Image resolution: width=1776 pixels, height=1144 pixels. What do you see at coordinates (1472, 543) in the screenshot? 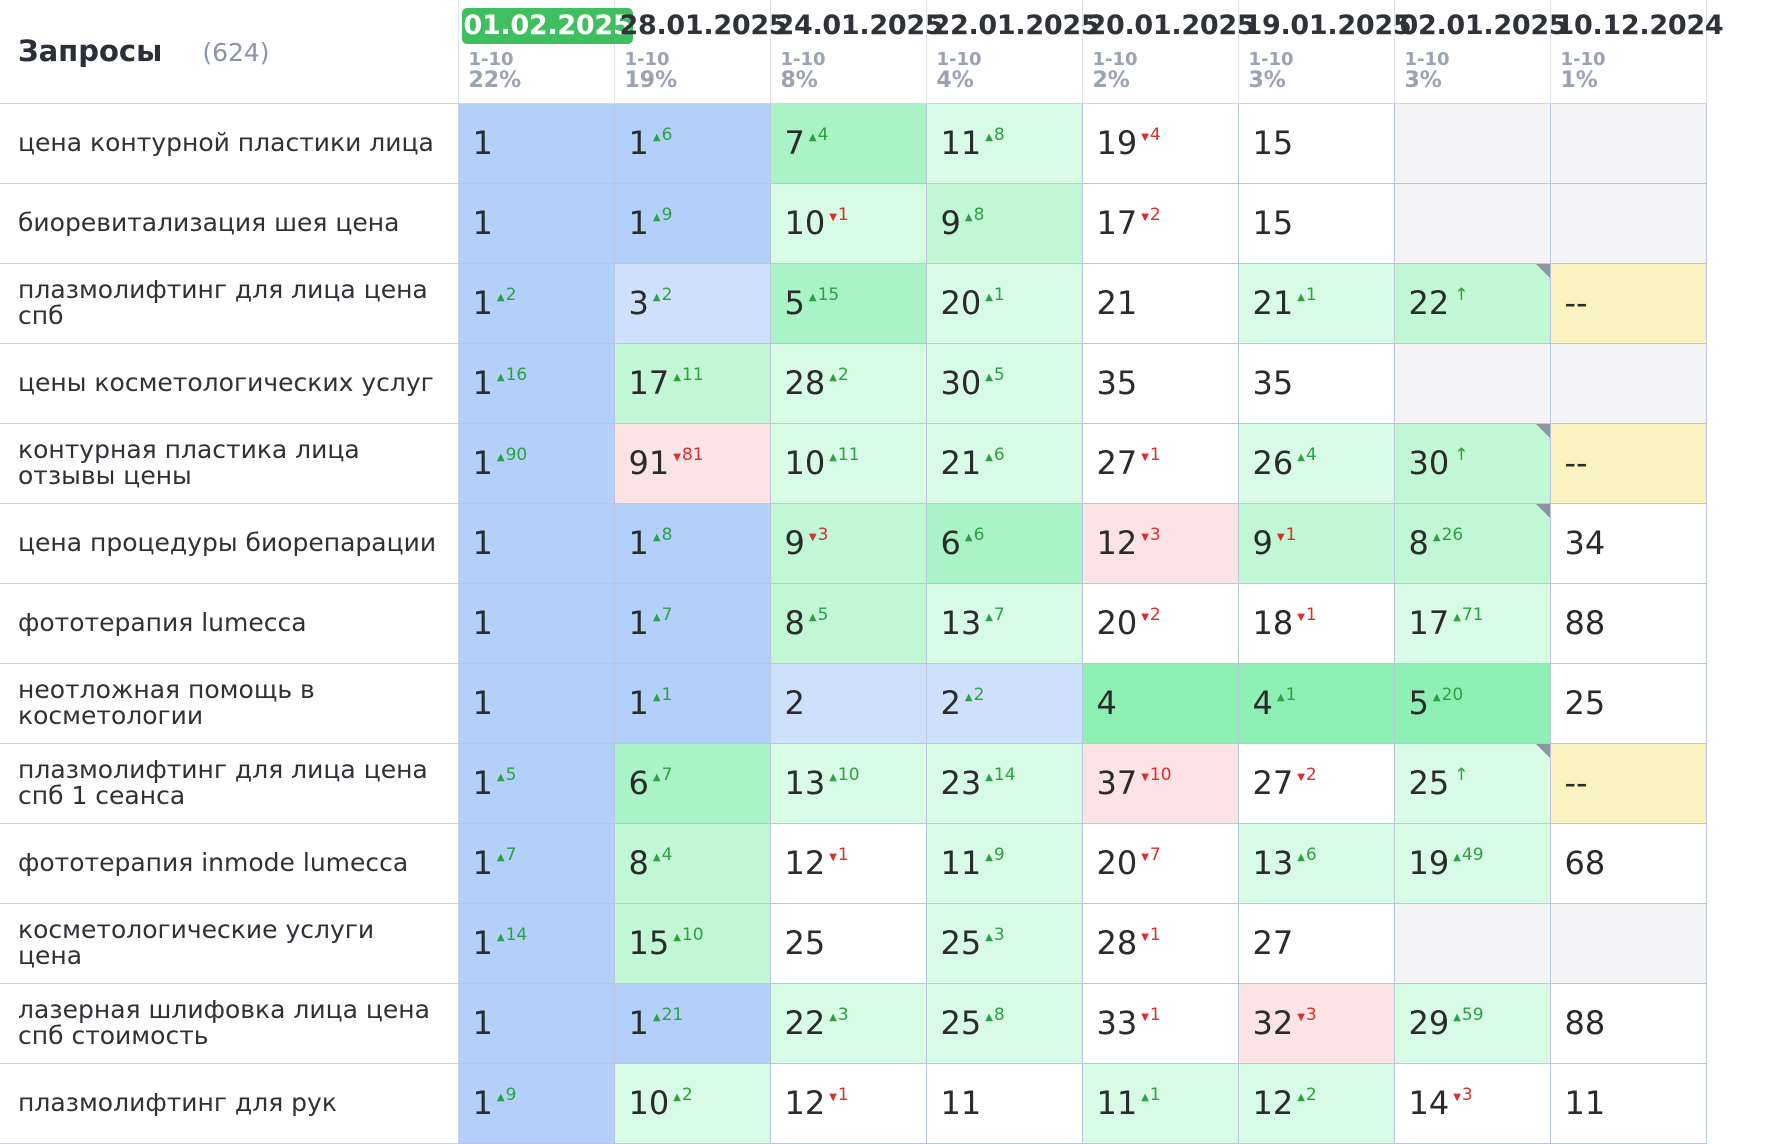
I see `position-cell: 8 ▲26` at bounding box center [1472, 543].